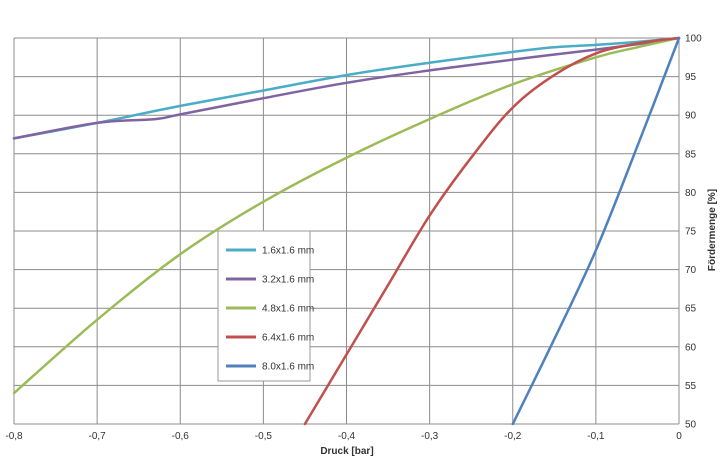 The height and width of the screenshot is (461, 727). What do you see at coordinates (691, 116) in the screenshot?
I see `y-tick-label: 90` at bounding box center [691, 116].